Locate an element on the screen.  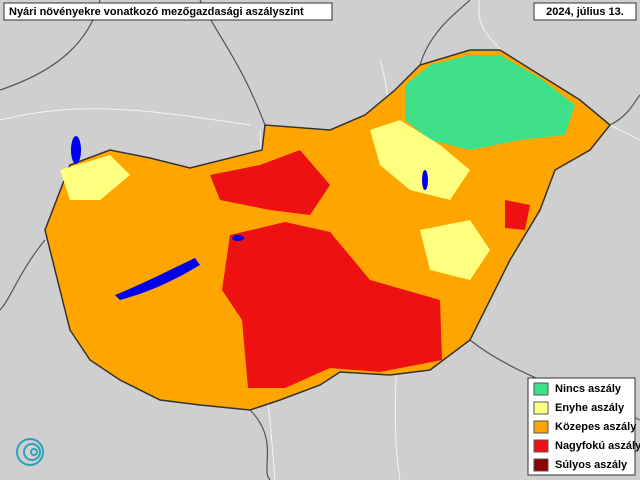
map-date: 2024, július 13. is located at coordinates (585, 12).